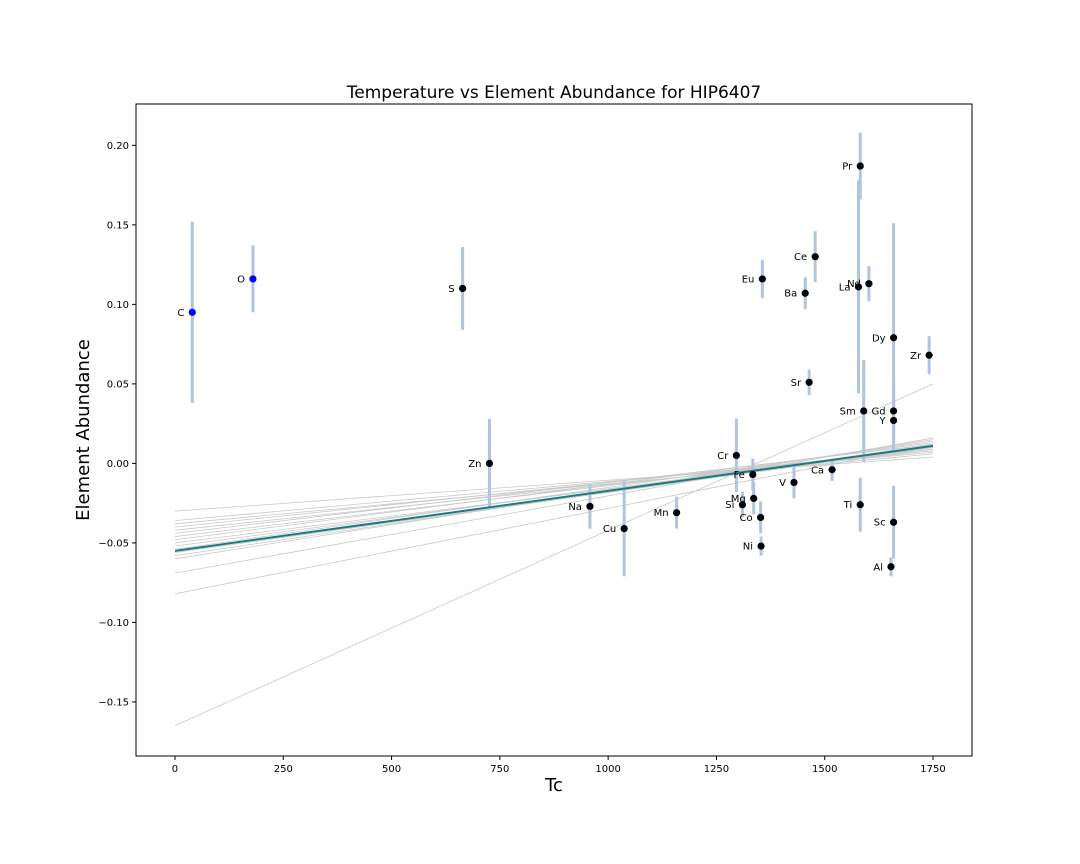  I want to click on point-label: Pr, so click(847, 167).